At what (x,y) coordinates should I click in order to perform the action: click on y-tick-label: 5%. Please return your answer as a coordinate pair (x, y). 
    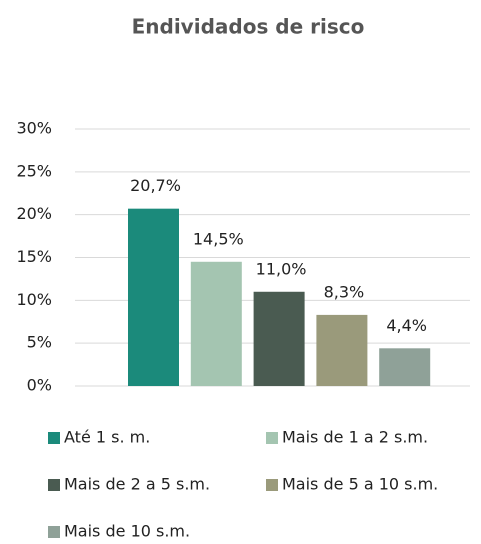
    Looking at the image, I should click on (39, 342).